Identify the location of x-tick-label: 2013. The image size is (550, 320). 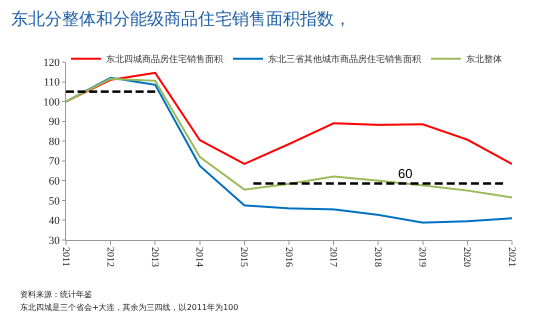
(154, 257).